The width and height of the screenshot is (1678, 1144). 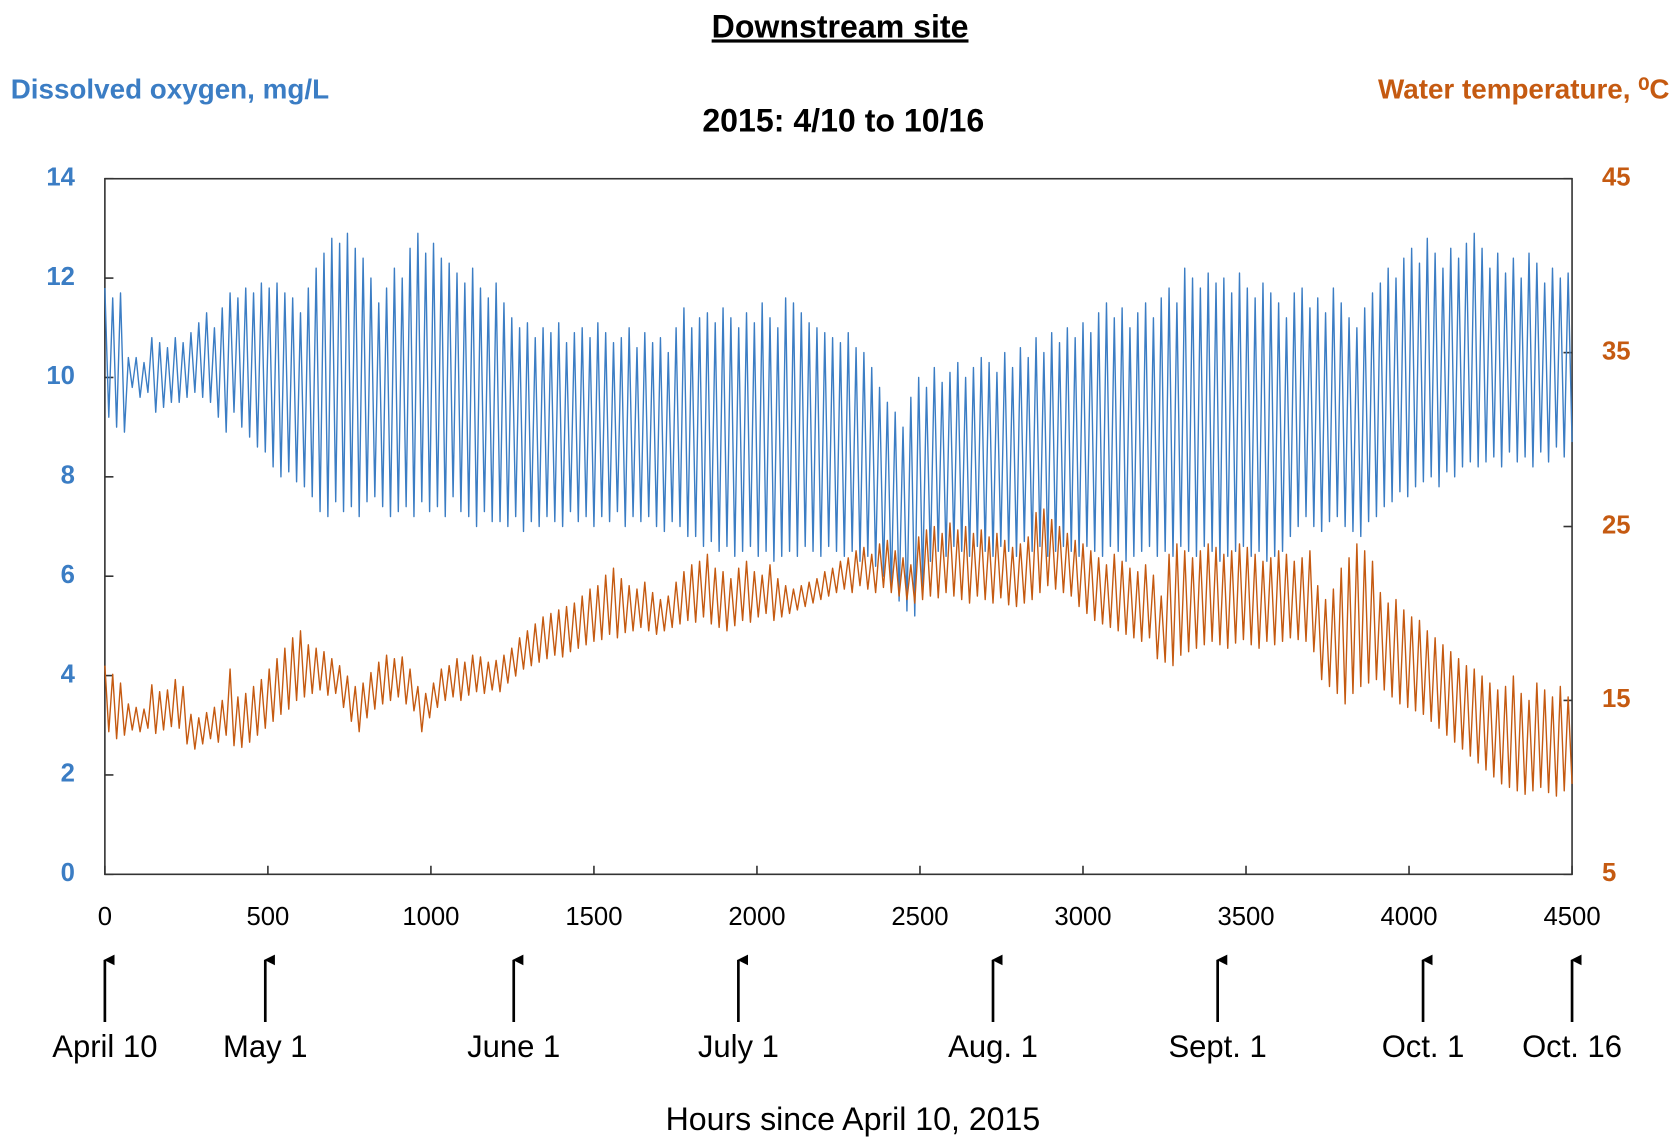 What do you see at coordinates (1423, 1046) in the screenshot?
I see `annotation-label: Oct. 1` at bounding box center [1423, 1046].